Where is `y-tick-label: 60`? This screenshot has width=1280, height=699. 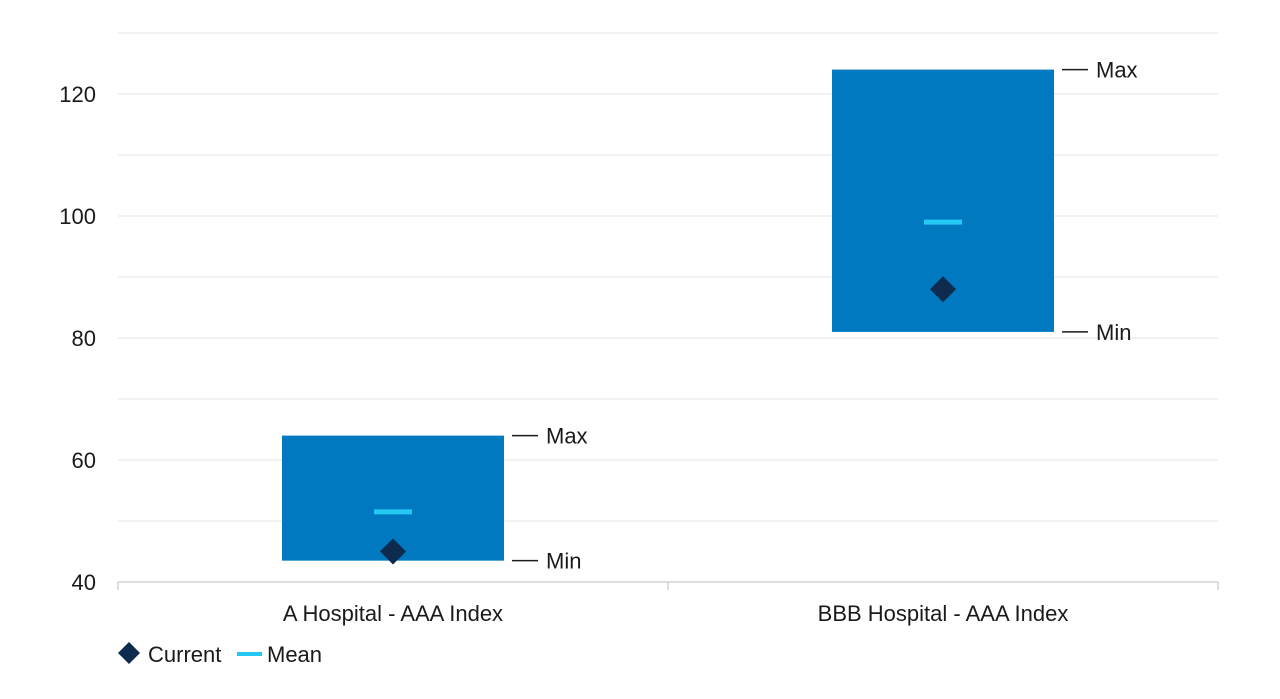 y-tick-label: 60 is located at coordinates (84, 460).